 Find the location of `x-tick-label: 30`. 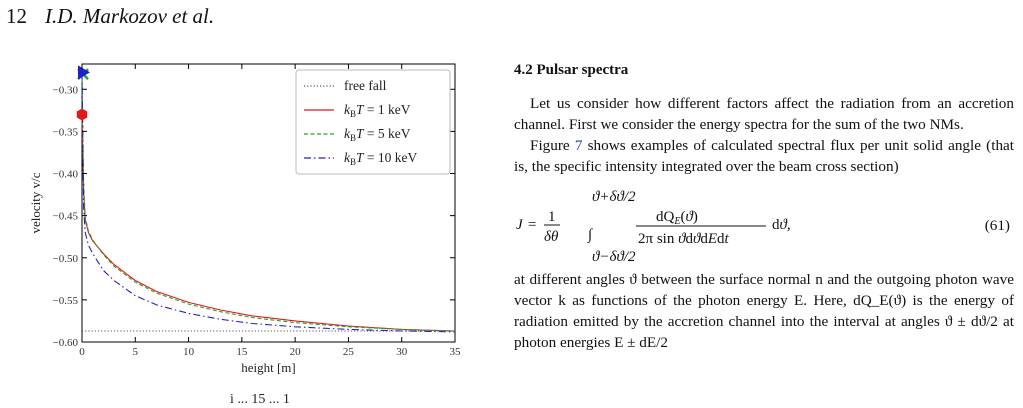

x-tick-label: 30 is located at coordinates (402, 352).